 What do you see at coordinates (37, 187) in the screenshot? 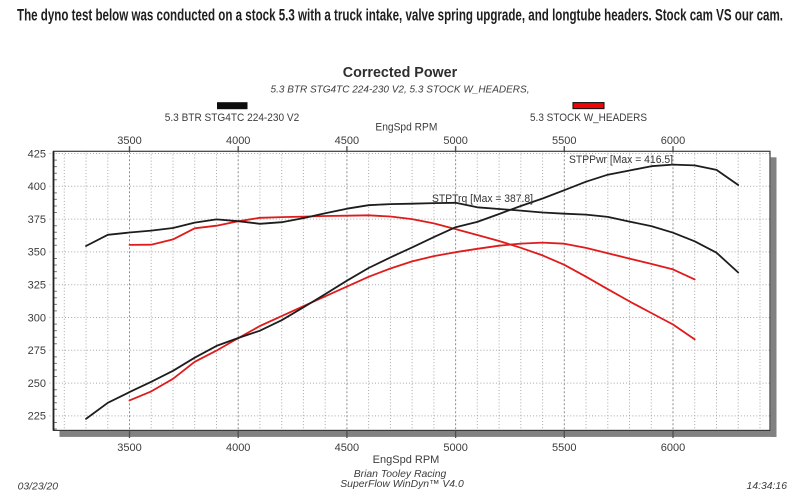
I see `svg-text: 400` at bounding box center [37, 187].